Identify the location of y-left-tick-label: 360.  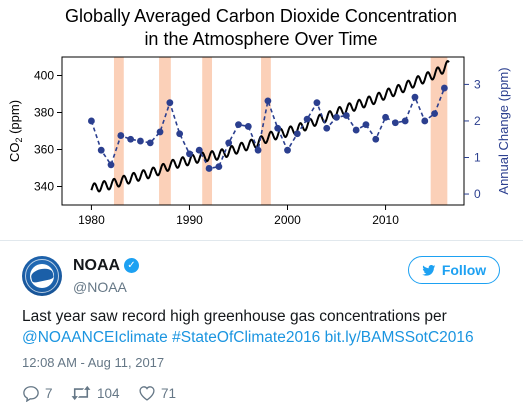
(44, 150).